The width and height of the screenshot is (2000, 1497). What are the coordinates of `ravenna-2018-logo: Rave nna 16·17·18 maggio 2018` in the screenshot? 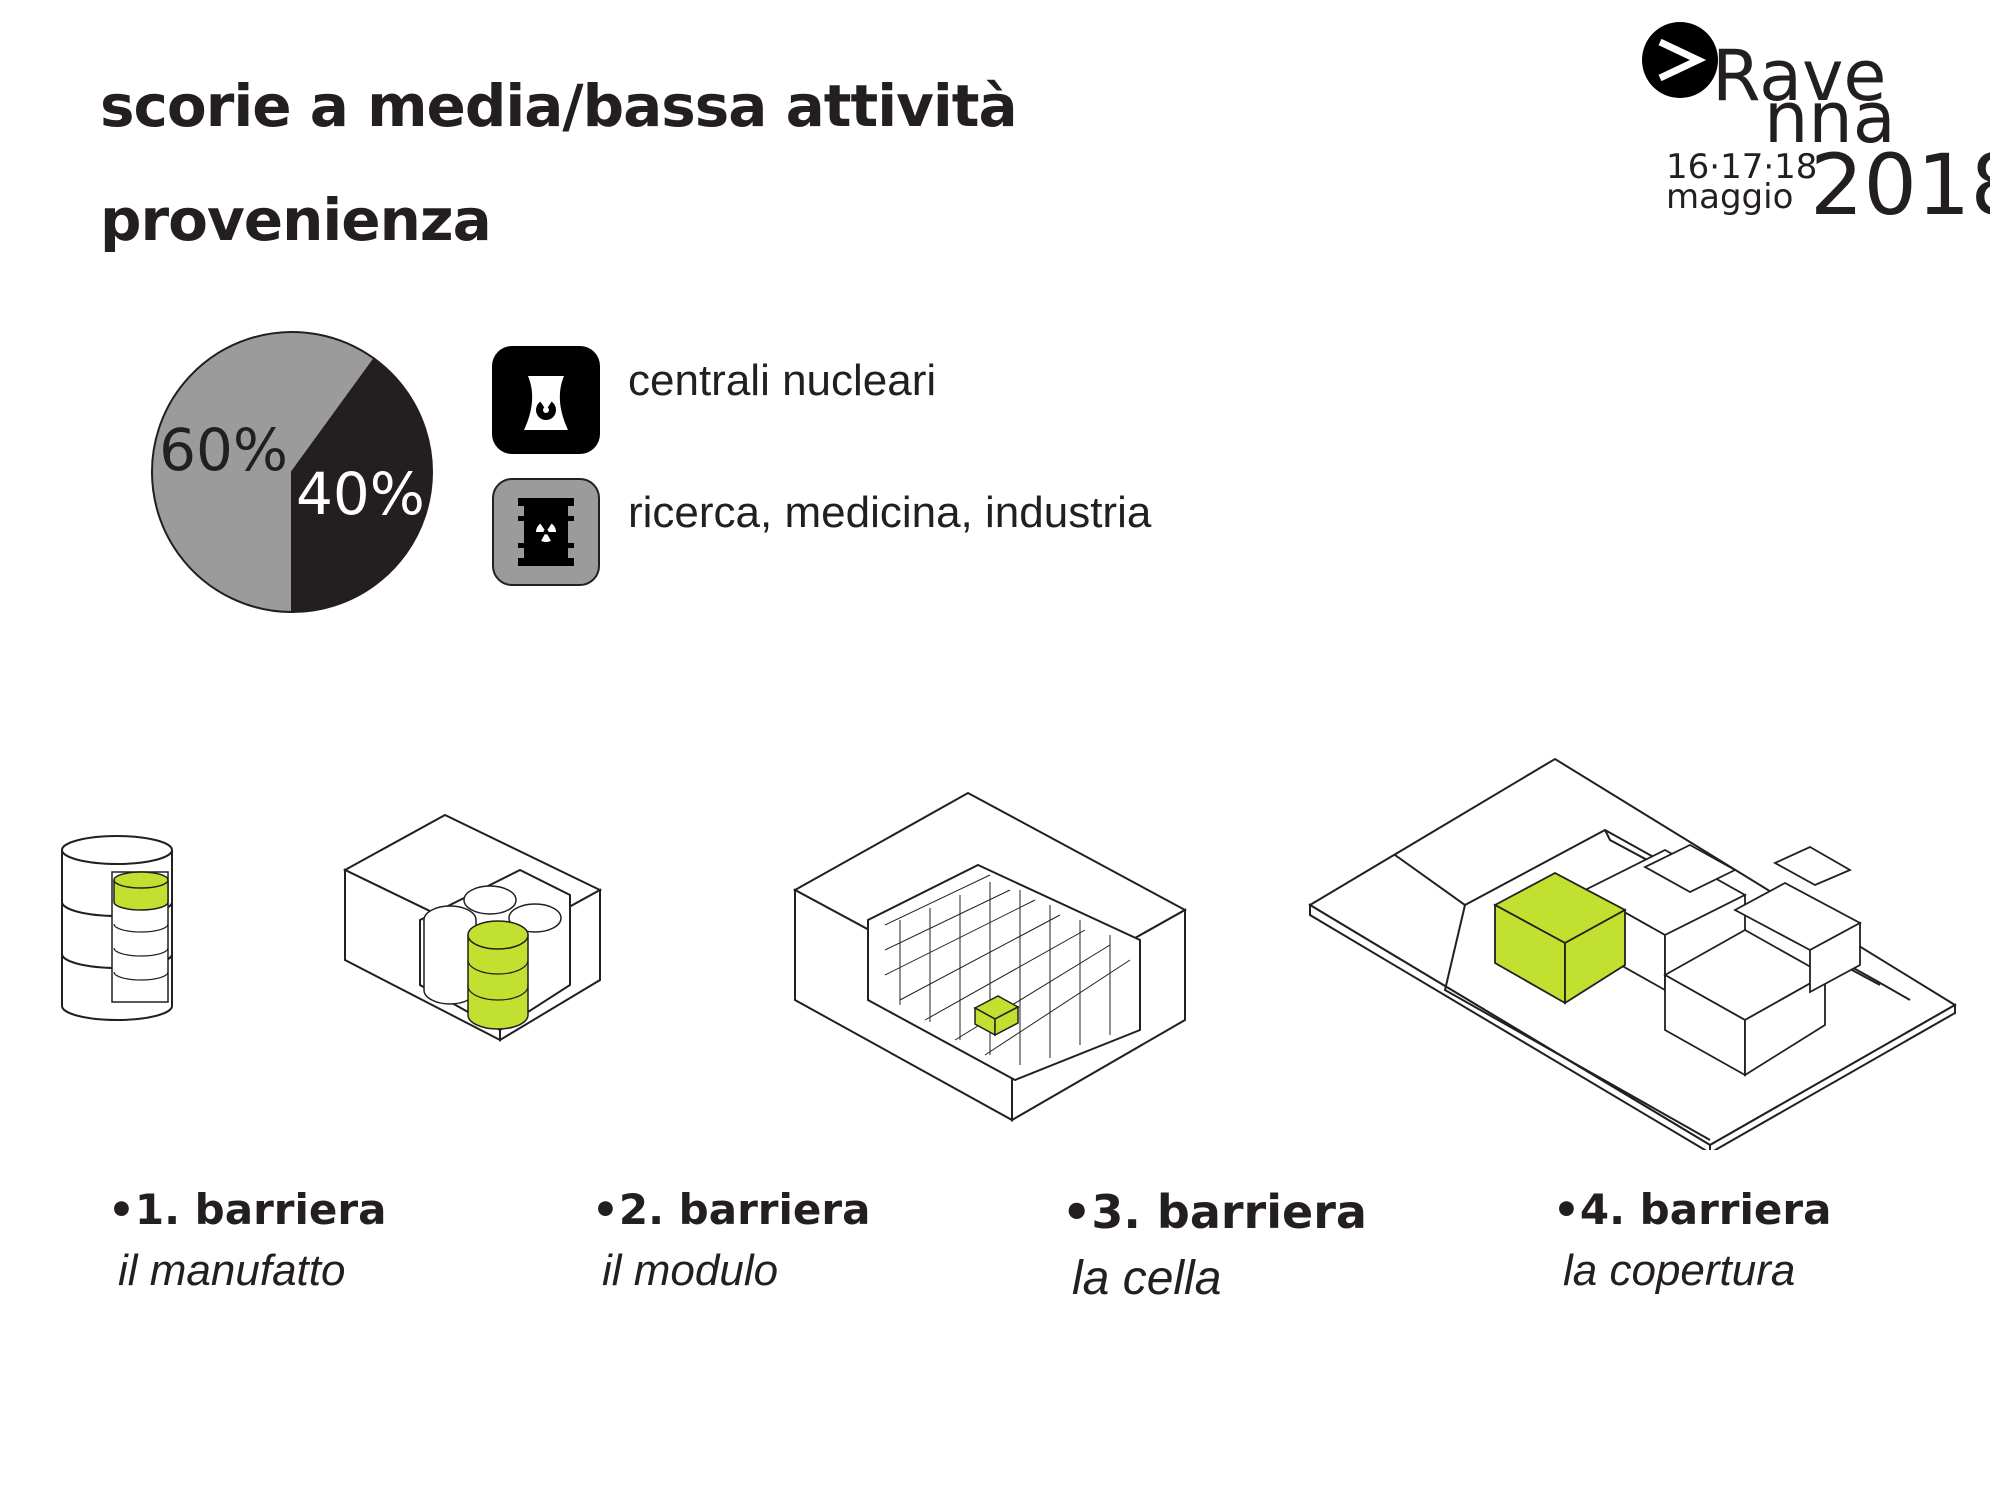 It's located at (1816, 125).